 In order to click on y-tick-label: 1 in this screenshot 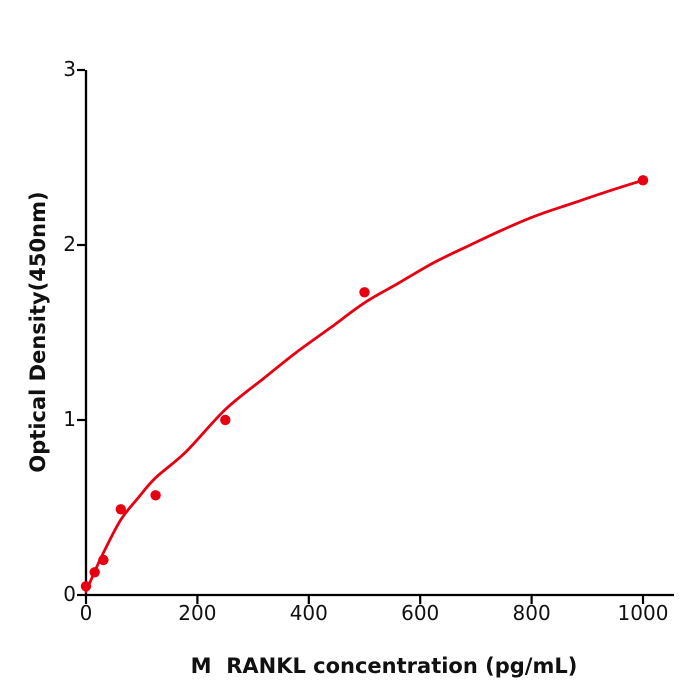, I will do `click(69, 419)`.